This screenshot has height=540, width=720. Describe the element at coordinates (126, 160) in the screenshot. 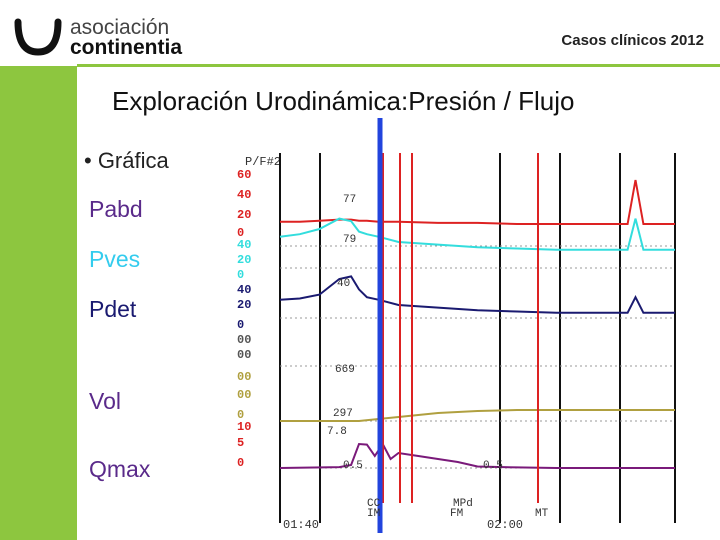

I see `bullet-grafica: • Gráfica` at that location.